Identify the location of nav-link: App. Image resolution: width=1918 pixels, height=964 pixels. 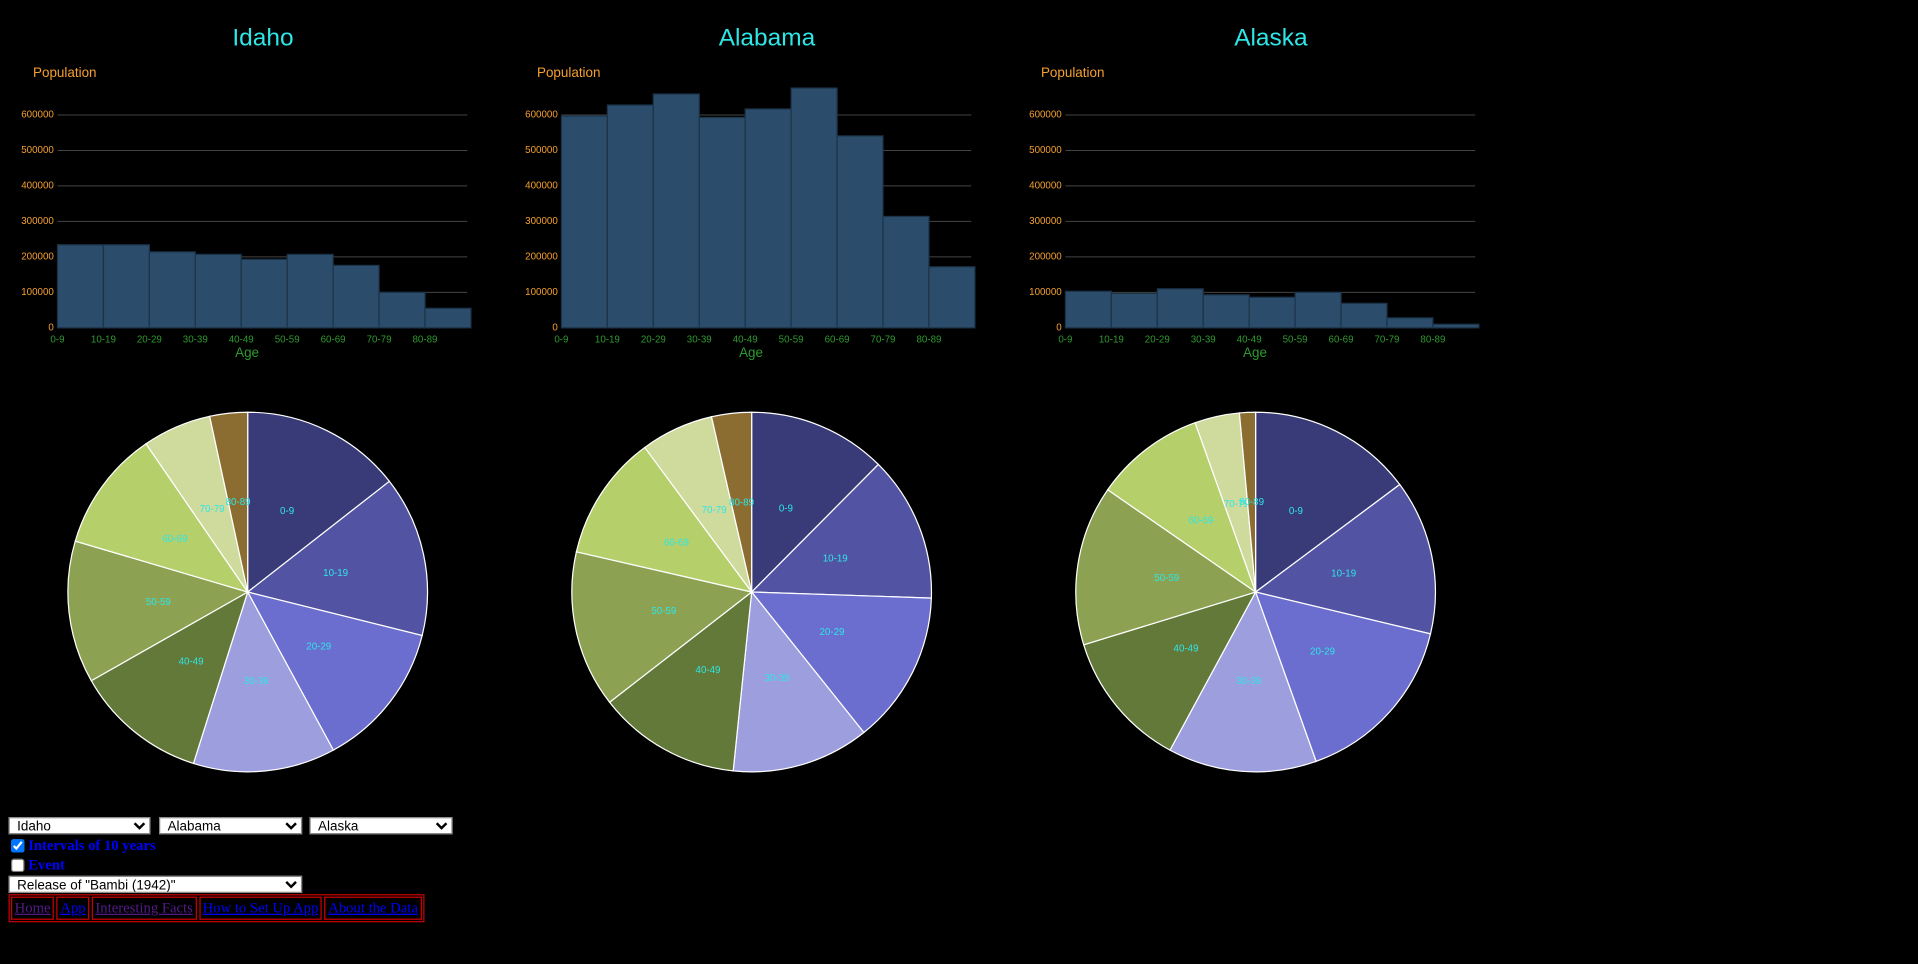
(73, 908).